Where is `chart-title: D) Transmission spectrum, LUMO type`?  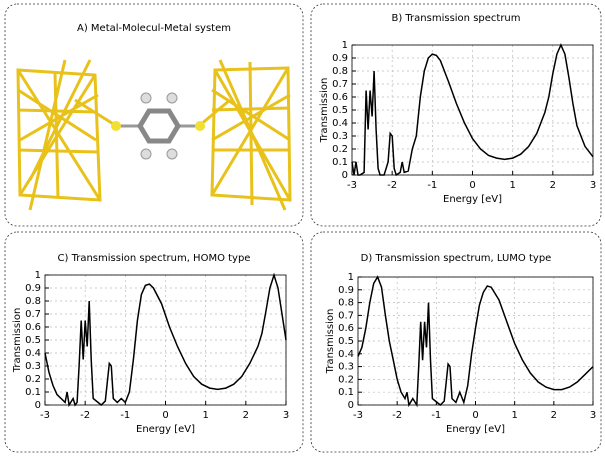 chart-title: D) Transmission spectrum, LUMO type is located at coordinates (456, 258).